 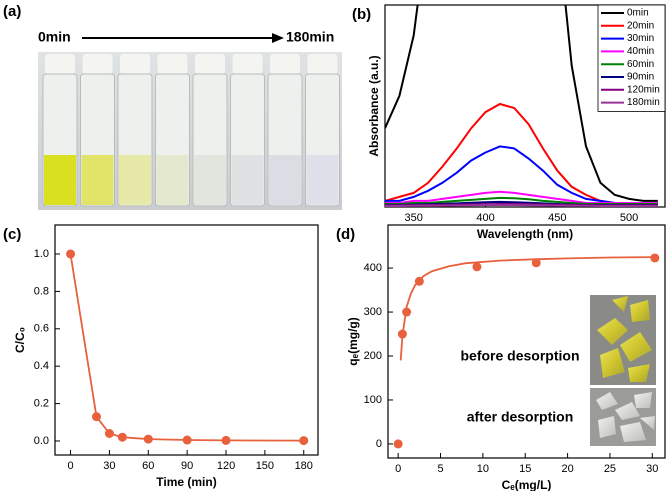 I want to click on legend-label: 20min, so click(x=640, y=25).